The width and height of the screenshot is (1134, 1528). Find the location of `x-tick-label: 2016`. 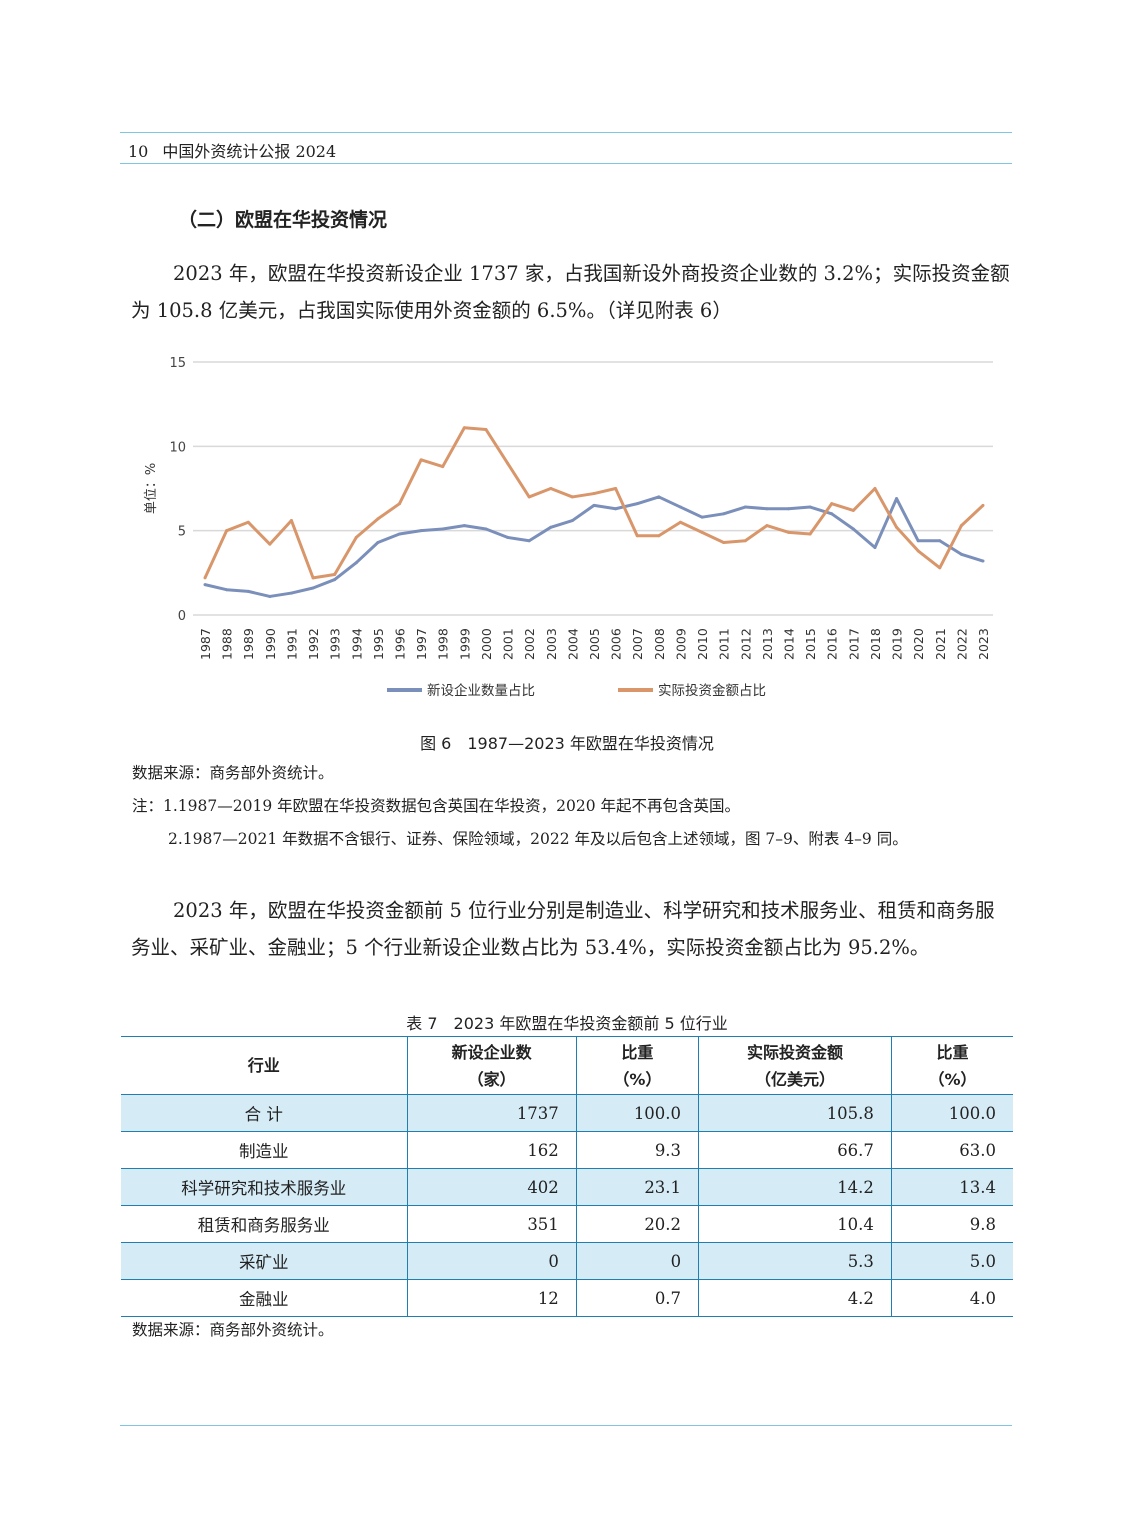

x-tick-label: 2016 is located at coordinates (832, 644).